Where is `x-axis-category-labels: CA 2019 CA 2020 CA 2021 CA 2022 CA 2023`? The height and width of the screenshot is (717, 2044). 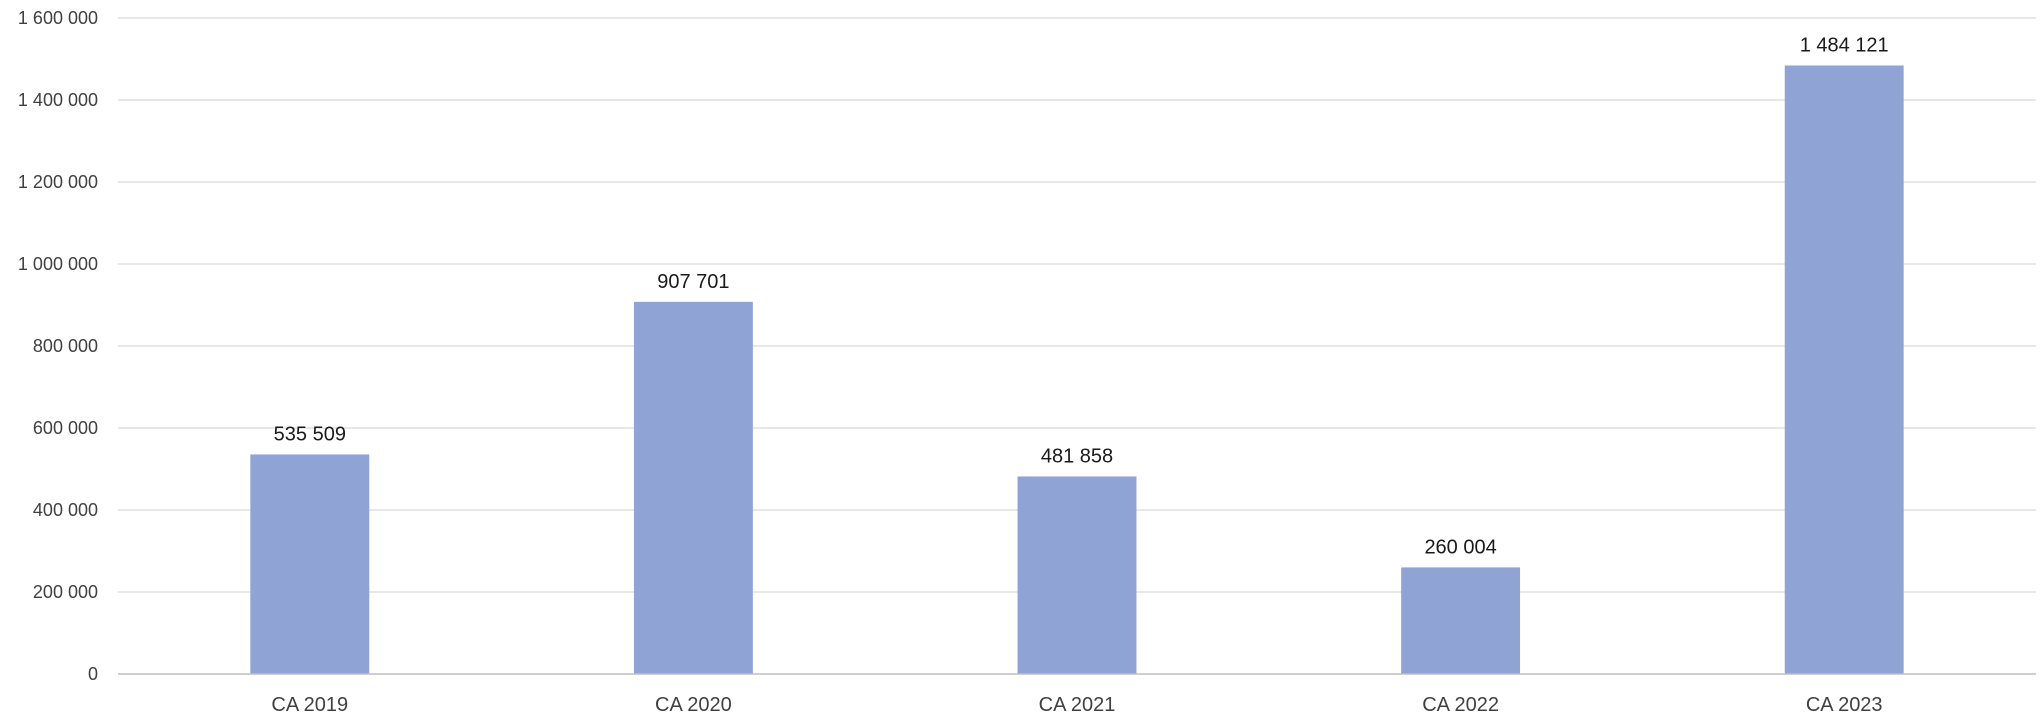 x-axis-category-labels: CA 2019 CA 2020 CA 2021 CA 2022 CA 2023 is located at coordinates (1076, 705).